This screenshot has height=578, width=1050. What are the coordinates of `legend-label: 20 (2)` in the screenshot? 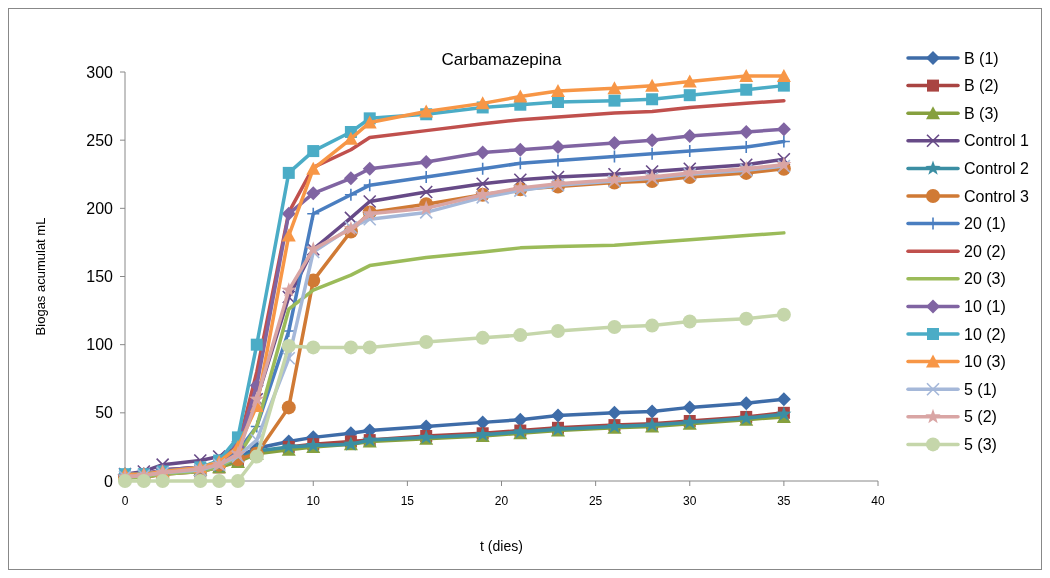 It's located at (985, 251).